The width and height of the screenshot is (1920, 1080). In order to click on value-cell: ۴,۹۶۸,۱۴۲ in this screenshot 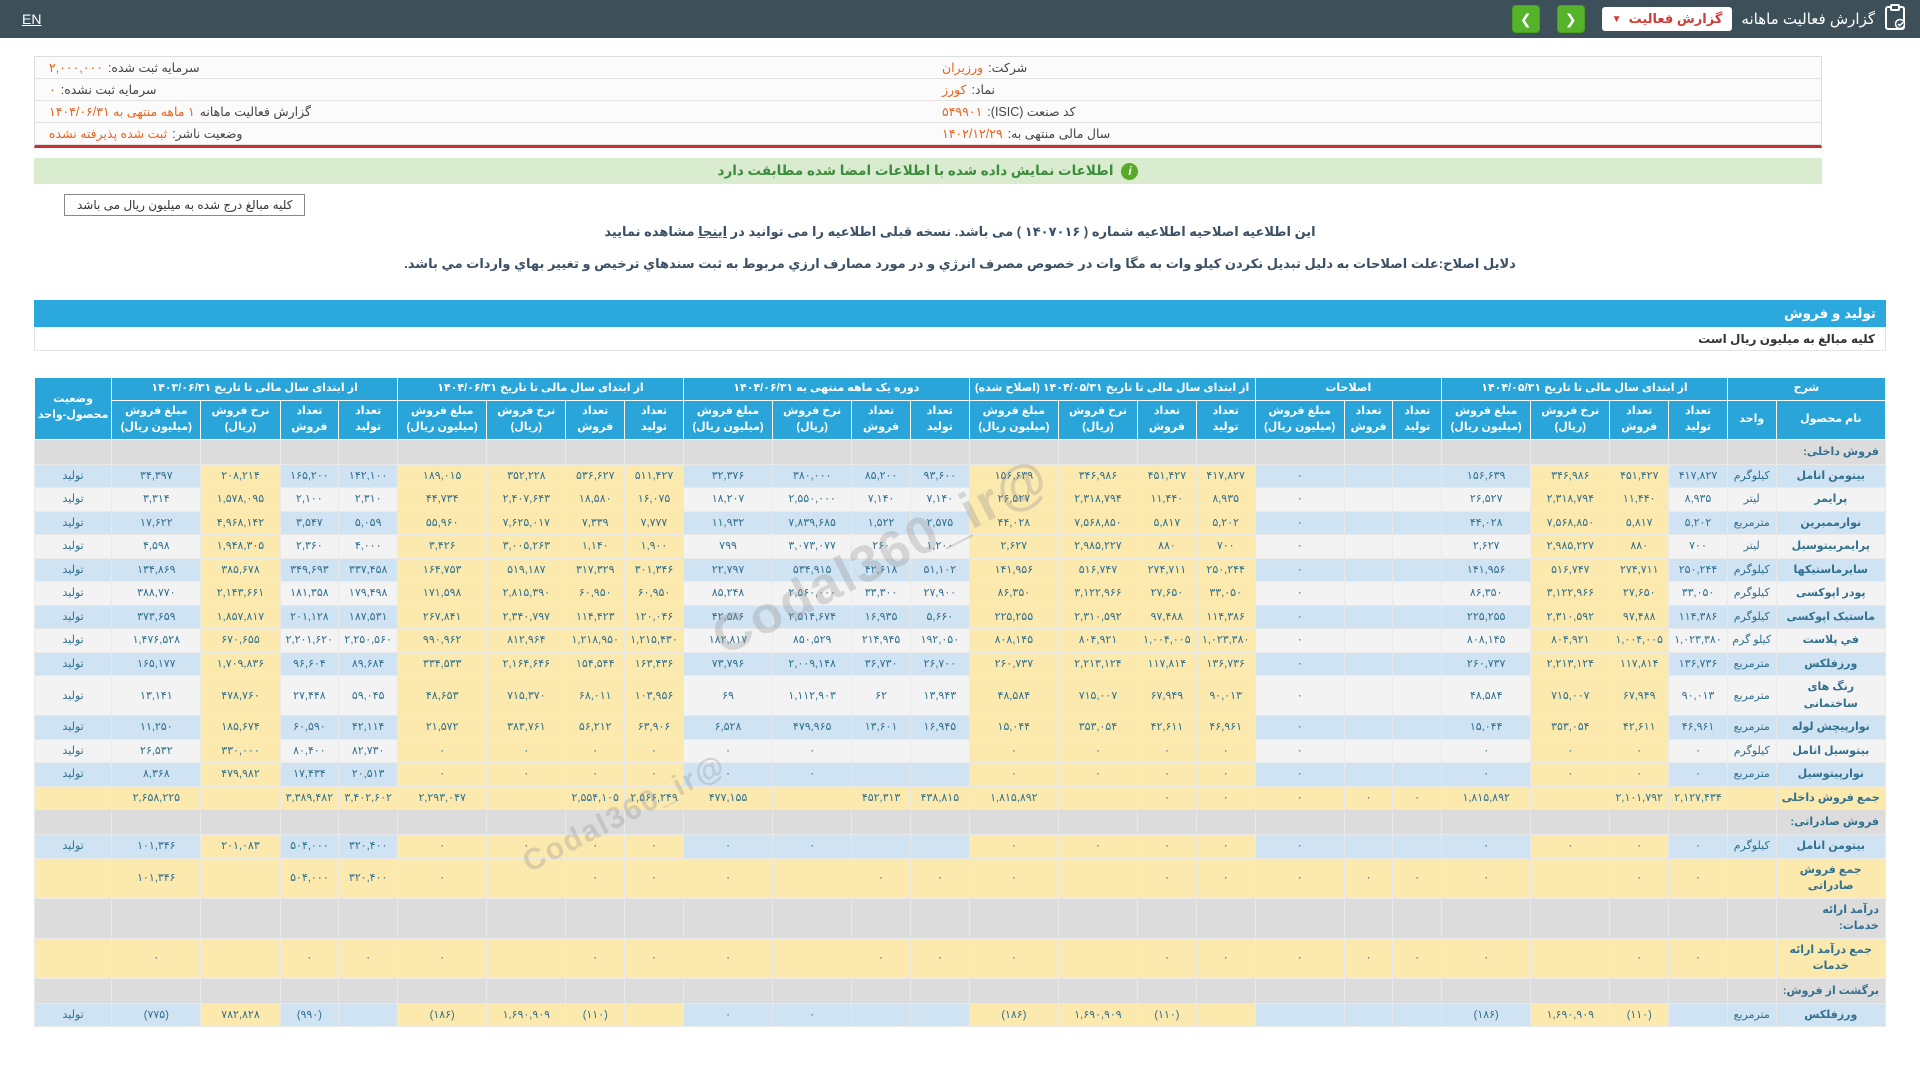, I will do `click(240, 523)`.